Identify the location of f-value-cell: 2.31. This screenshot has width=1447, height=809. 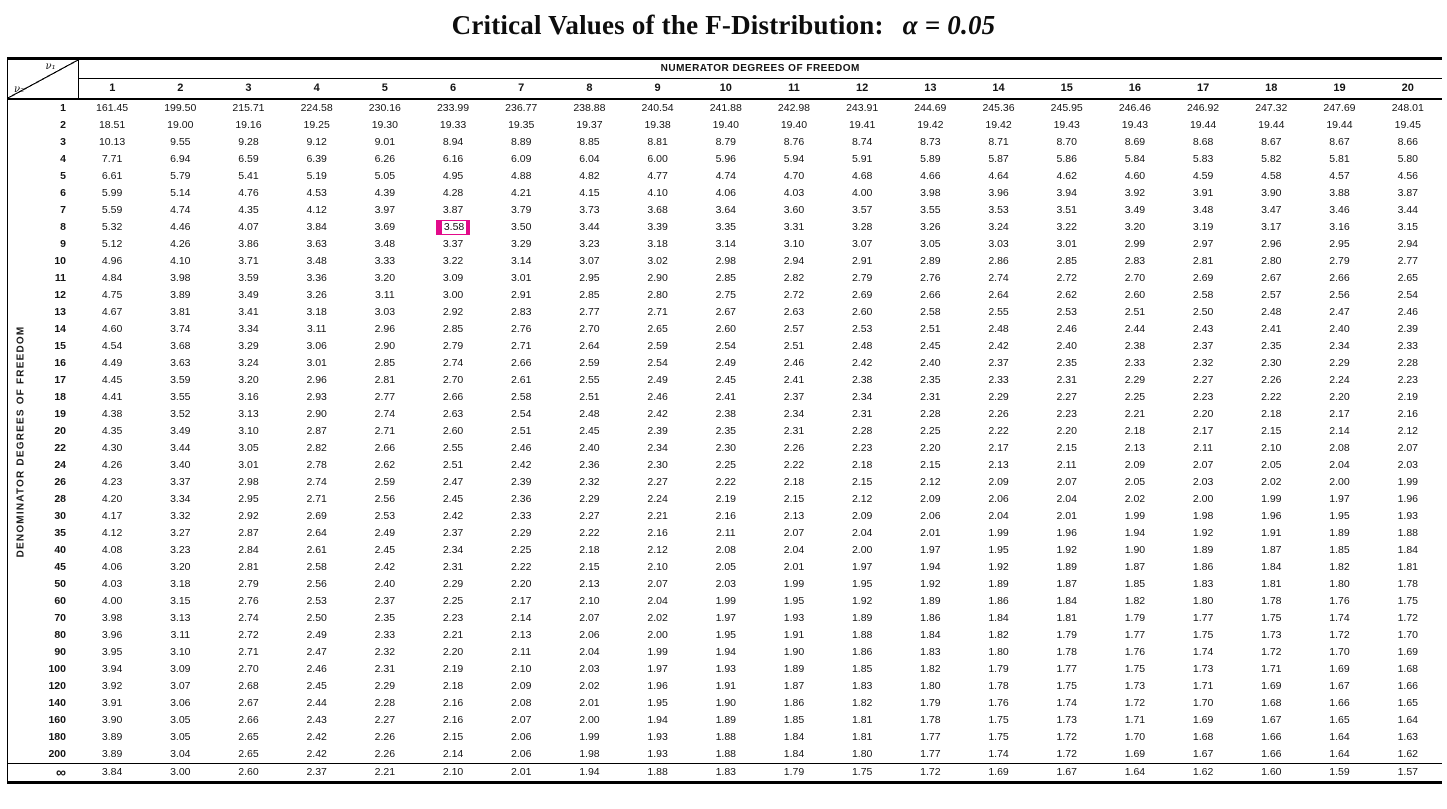
(385, 669).